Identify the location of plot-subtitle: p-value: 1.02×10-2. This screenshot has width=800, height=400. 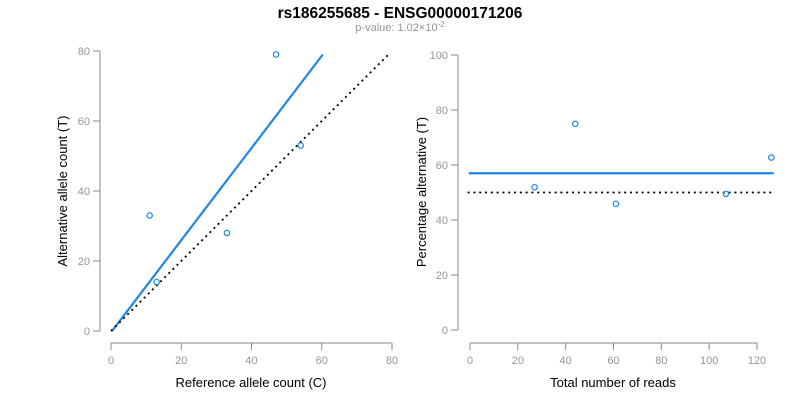
(400, 27).